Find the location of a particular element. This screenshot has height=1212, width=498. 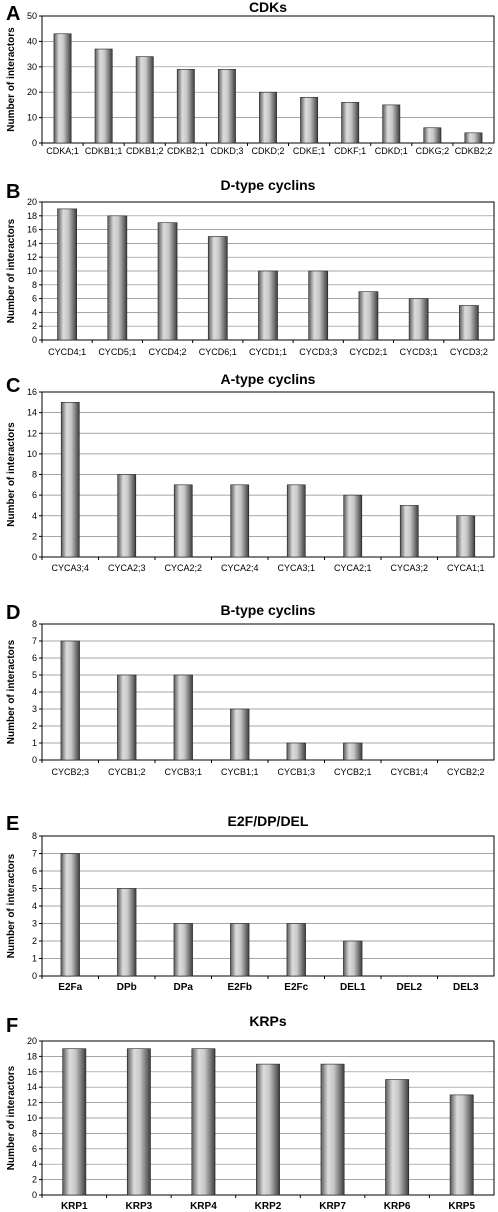

y-tick-label: 50 is located at coordinates (32, 16).